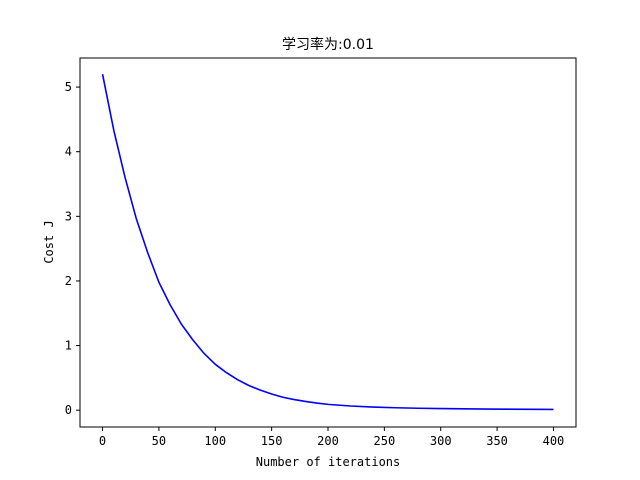 This screenshot has height=480, width=640. Describe the element at coordinates (272, 441) in the screenshot. I see `x-tick-label: 150` at that location.